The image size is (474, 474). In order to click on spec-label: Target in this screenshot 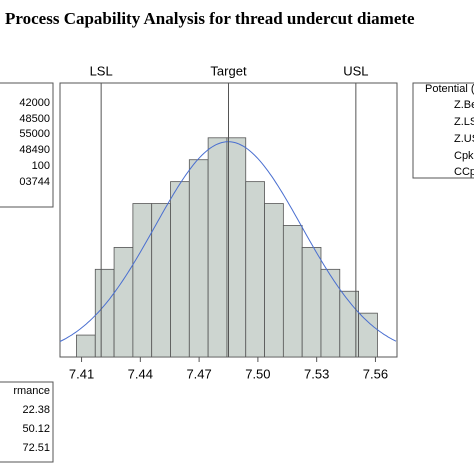, I will do `click(228, 70)`.